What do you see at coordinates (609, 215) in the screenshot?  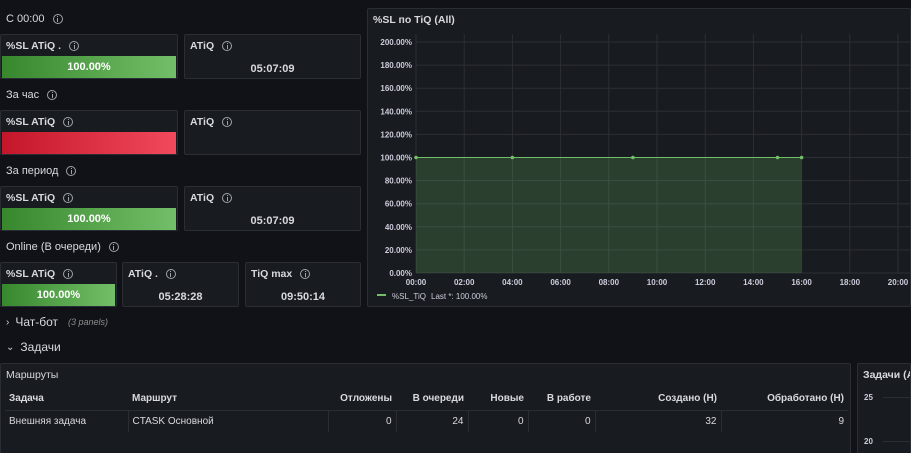 I see `series-area` at bounding box center [609, 215].